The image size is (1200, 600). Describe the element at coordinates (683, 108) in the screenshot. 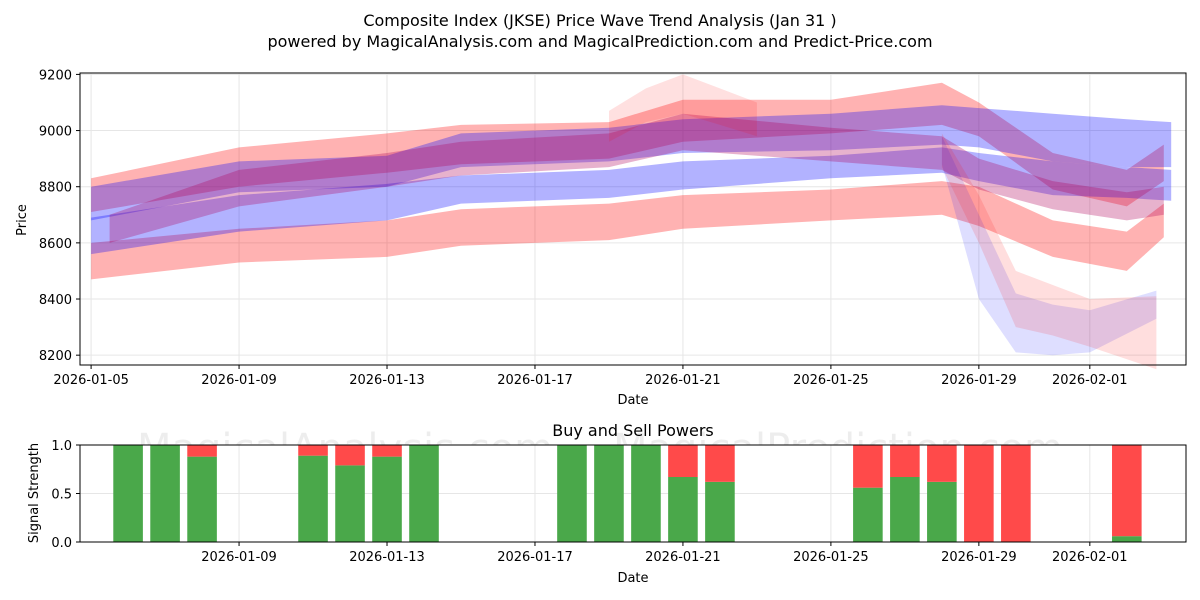

I see `price-band-red-spike` at that location.